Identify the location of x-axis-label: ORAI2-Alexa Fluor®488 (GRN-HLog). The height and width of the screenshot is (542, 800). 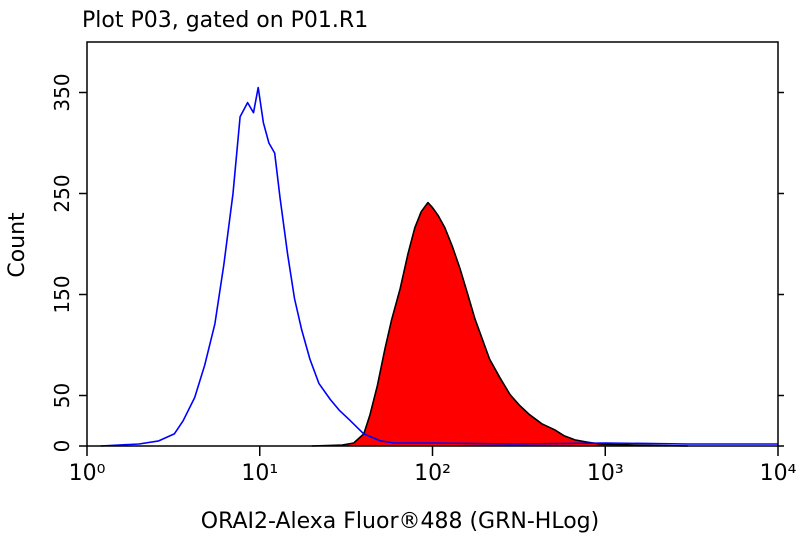
(400, 521).